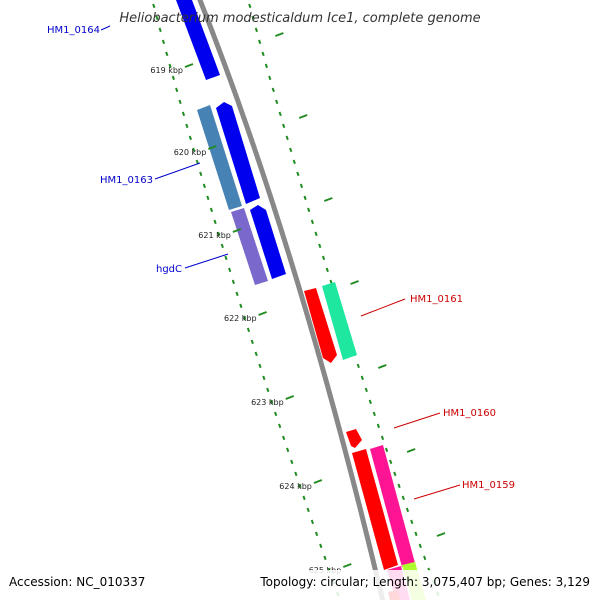 The image size is (600, 600). What do you see at coordinates (126, 180) in the screenshot?
I see `gene-label-hm1-0163: HM1_0163` at bounding box center [126, 180].